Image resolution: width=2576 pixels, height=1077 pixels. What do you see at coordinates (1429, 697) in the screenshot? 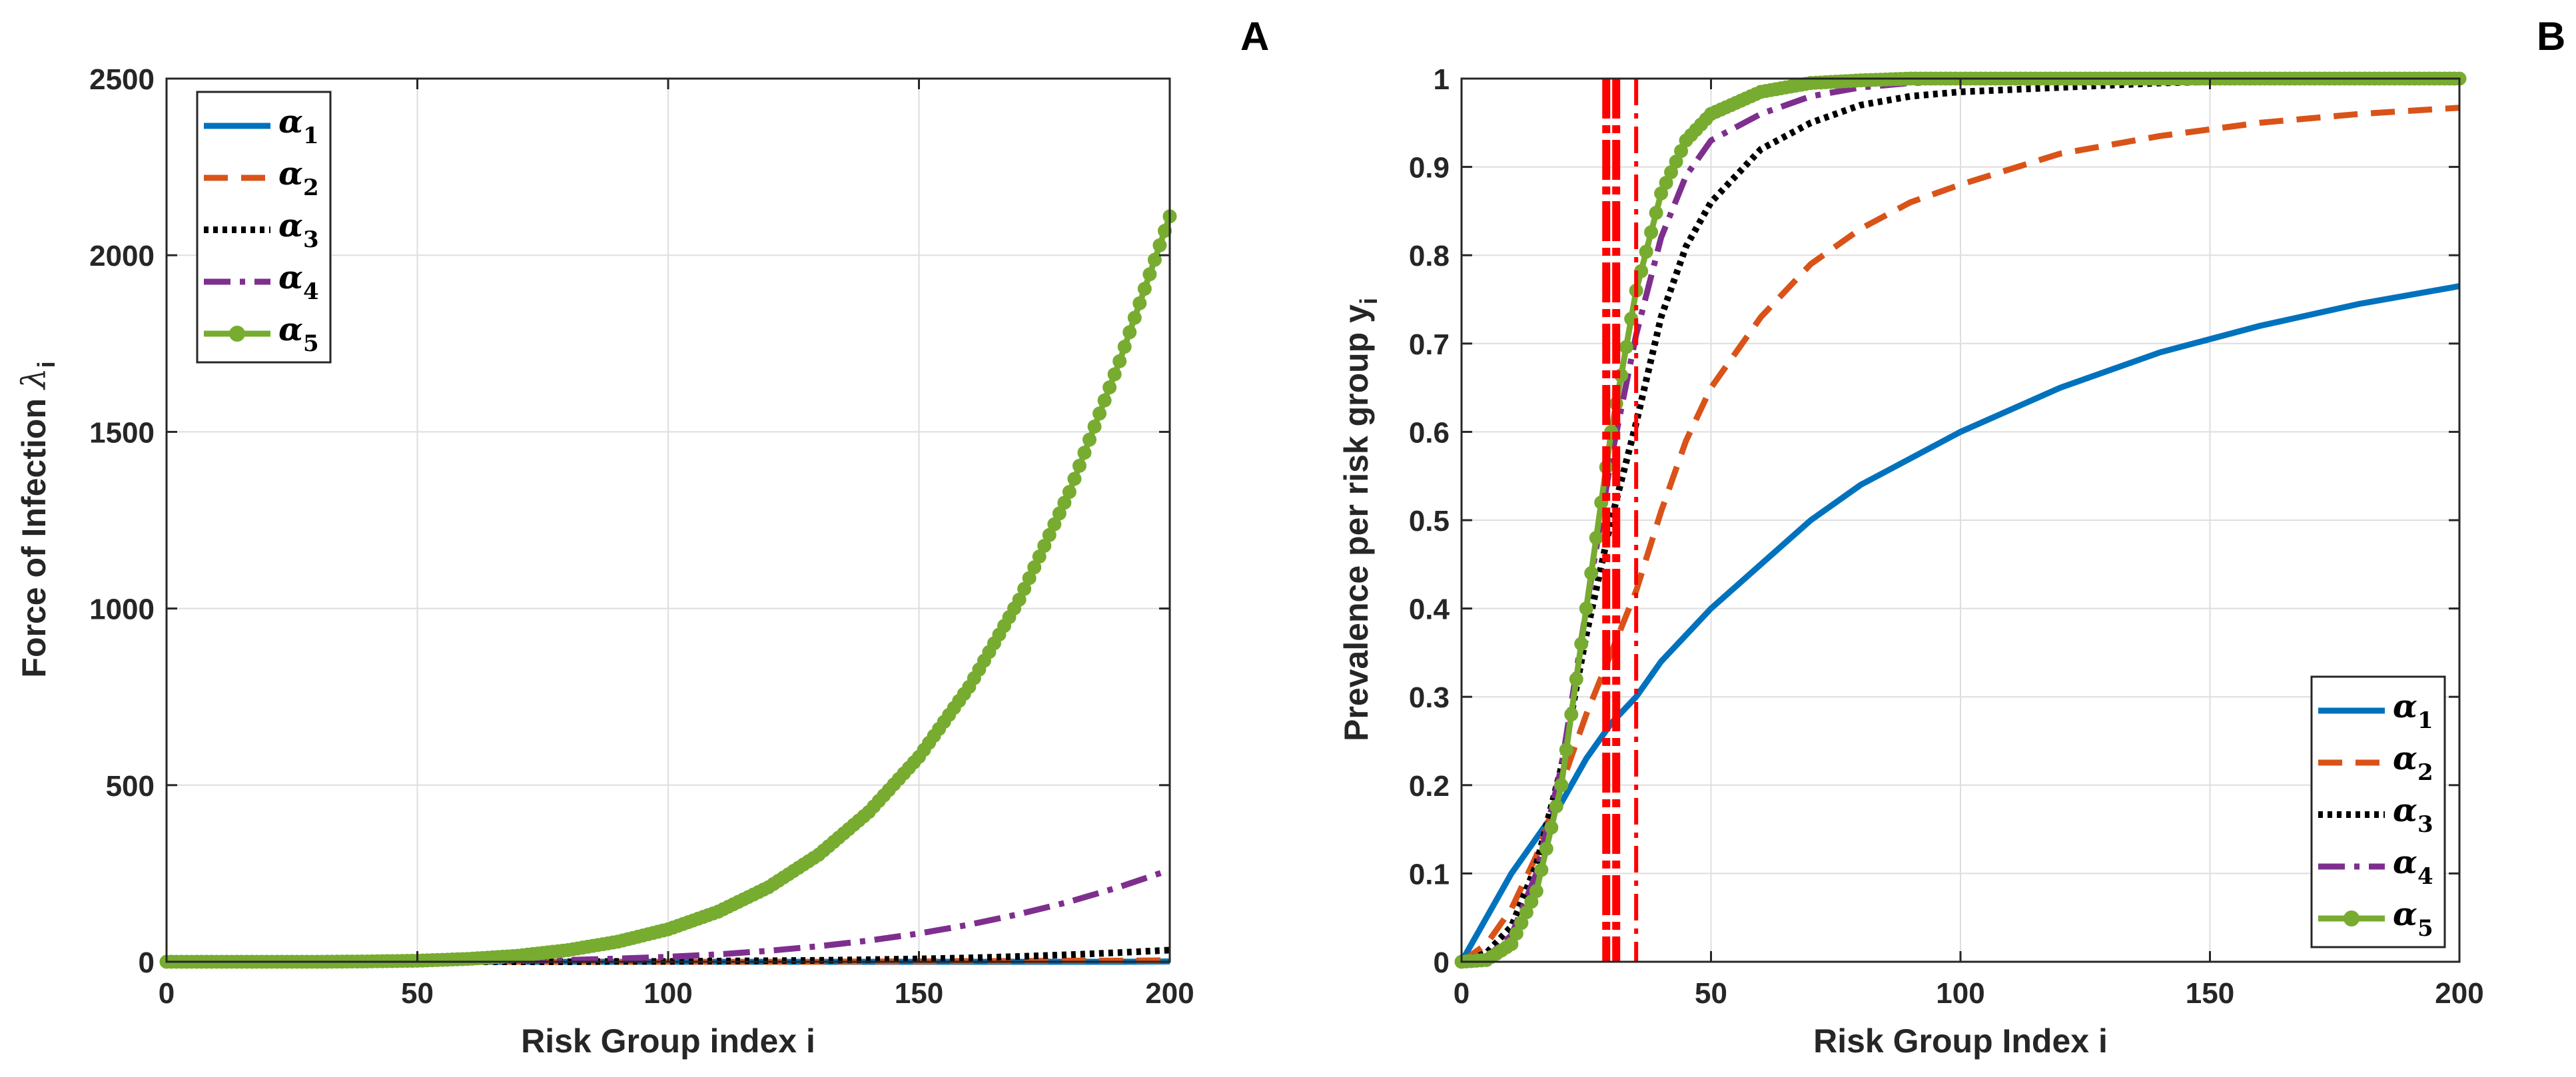
I see `y-tick-label: 0.3` at bounding box center [1429, 697].